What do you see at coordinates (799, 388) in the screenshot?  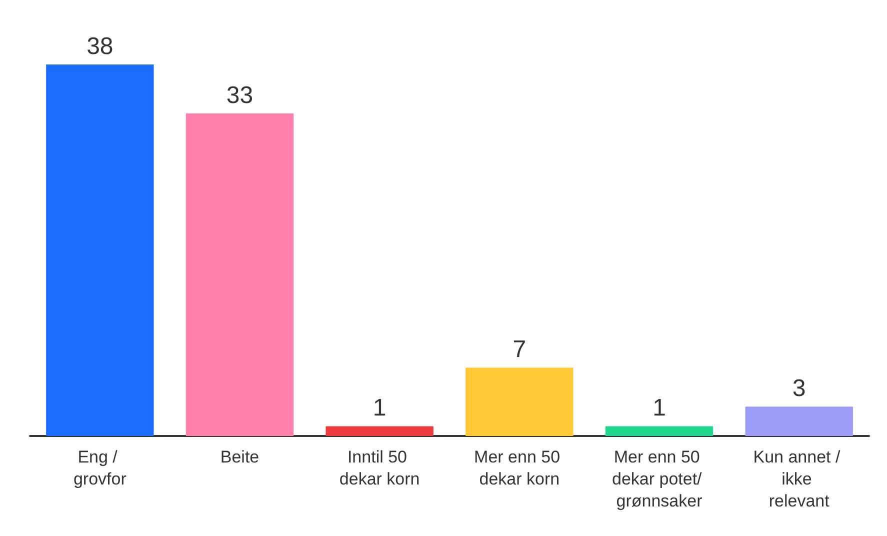 I see `data-label: 3` at bounding box center [799, 388].